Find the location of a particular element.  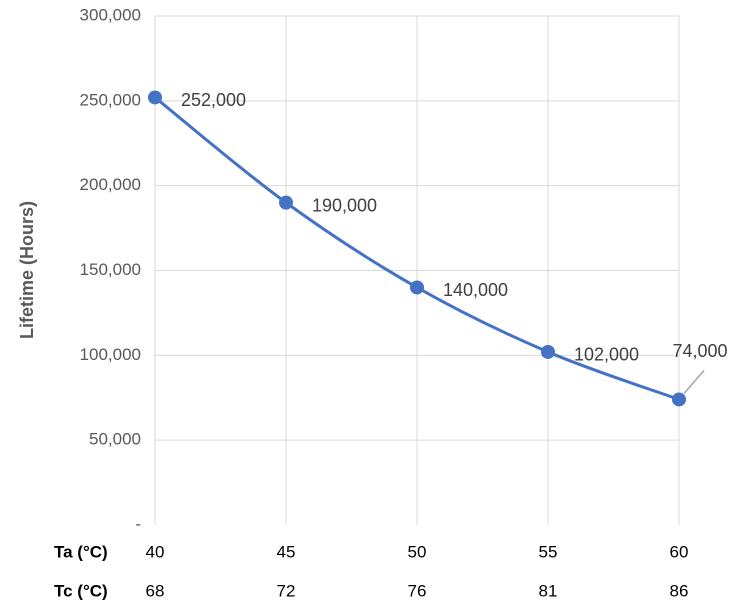

data-label: 190,000 is located at coordinates (344, 205).